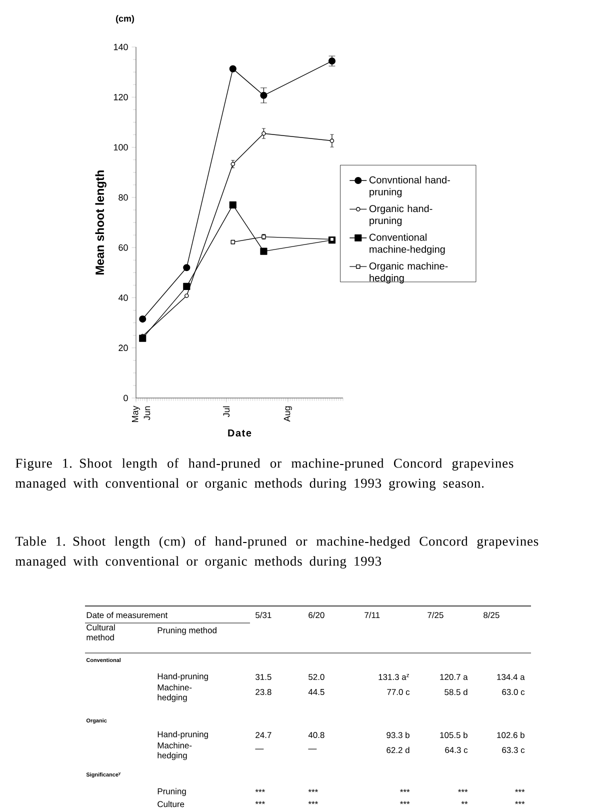  I want to click on text: 23.8, so click(264, 692).